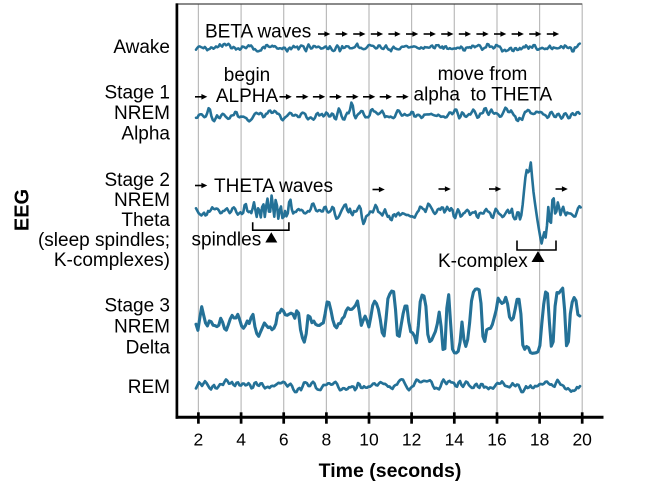  Describe the element at coordinates (512, 95) in the screenshot. I see `svg-text: to THETA` at that location.